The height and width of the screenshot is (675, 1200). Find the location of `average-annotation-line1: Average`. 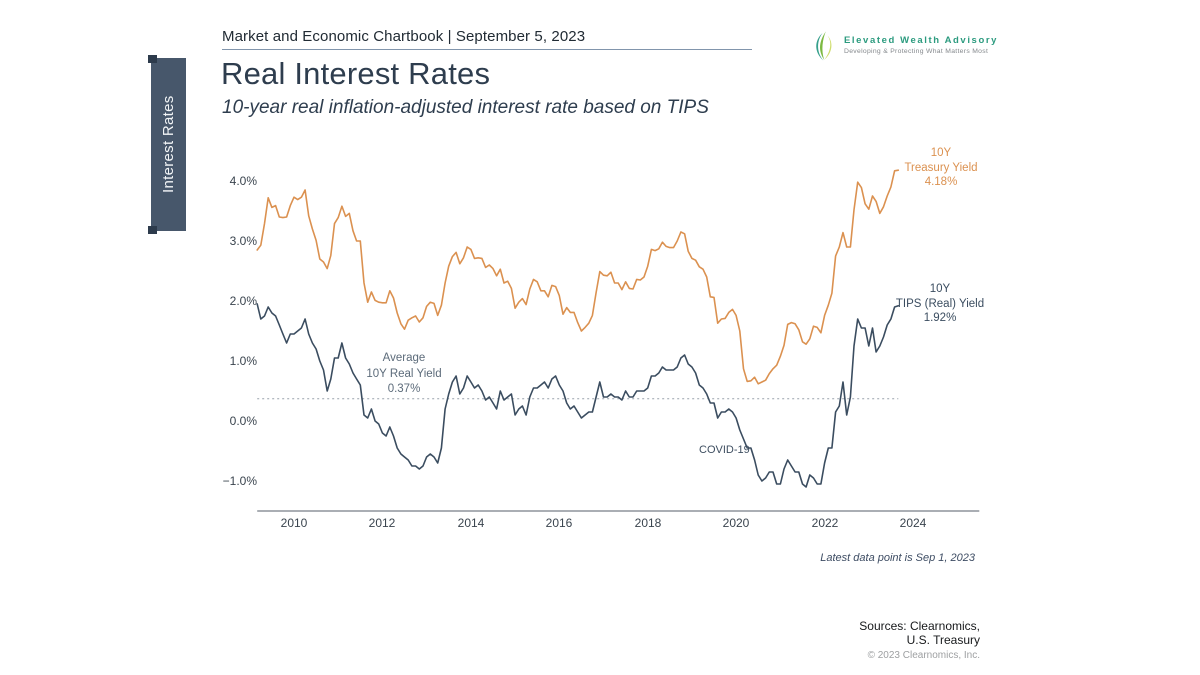

average-annotation-line1: Average is located at coordinates (404, 358).